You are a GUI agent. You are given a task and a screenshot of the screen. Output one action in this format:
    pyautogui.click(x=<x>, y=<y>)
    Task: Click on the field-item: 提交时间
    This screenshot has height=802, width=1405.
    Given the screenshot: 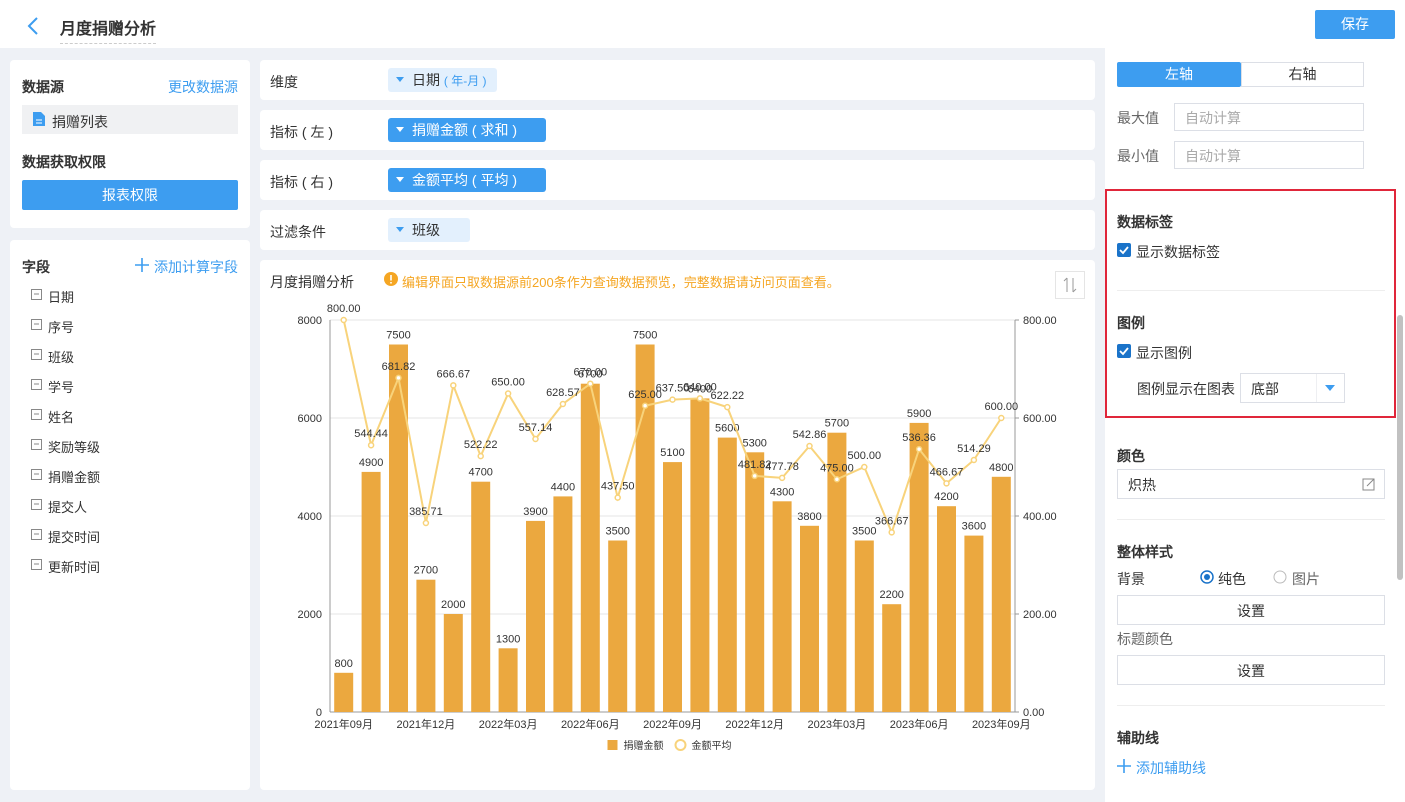 What is the action you would take?
    pyautogui.click(x=74, y=537)
    